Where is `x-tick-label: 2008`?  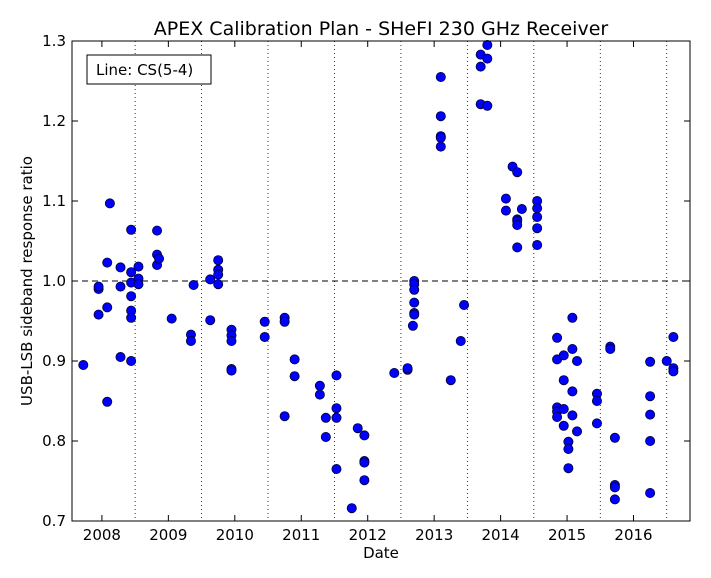
x-tick-label: 2008 is located at coordinates (102, 535).